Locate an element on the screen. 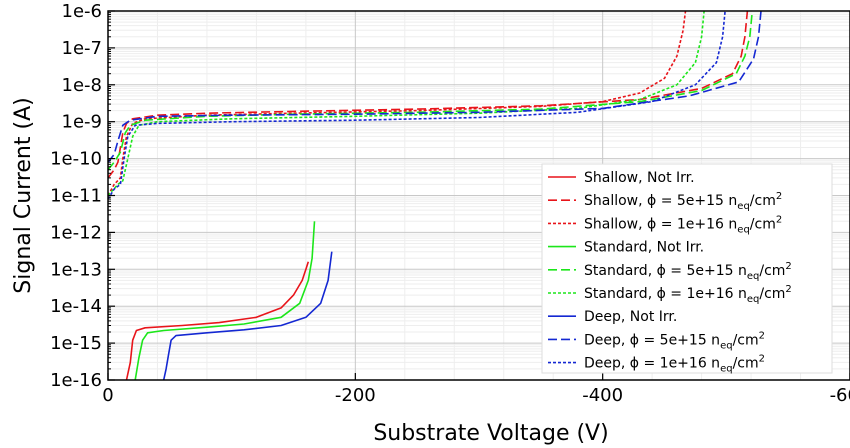  legend-label-main: Shallow, Not Irr. is located at coordinates (639, 178).